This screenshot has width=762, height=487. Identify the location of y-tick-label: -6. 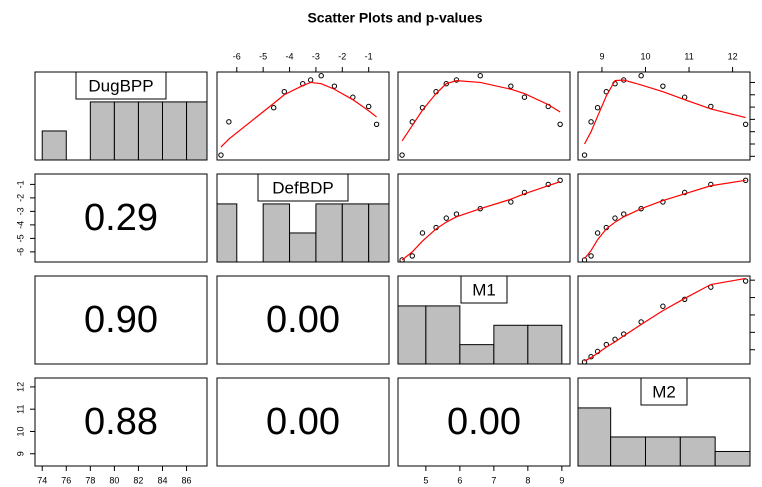
(20, 252).